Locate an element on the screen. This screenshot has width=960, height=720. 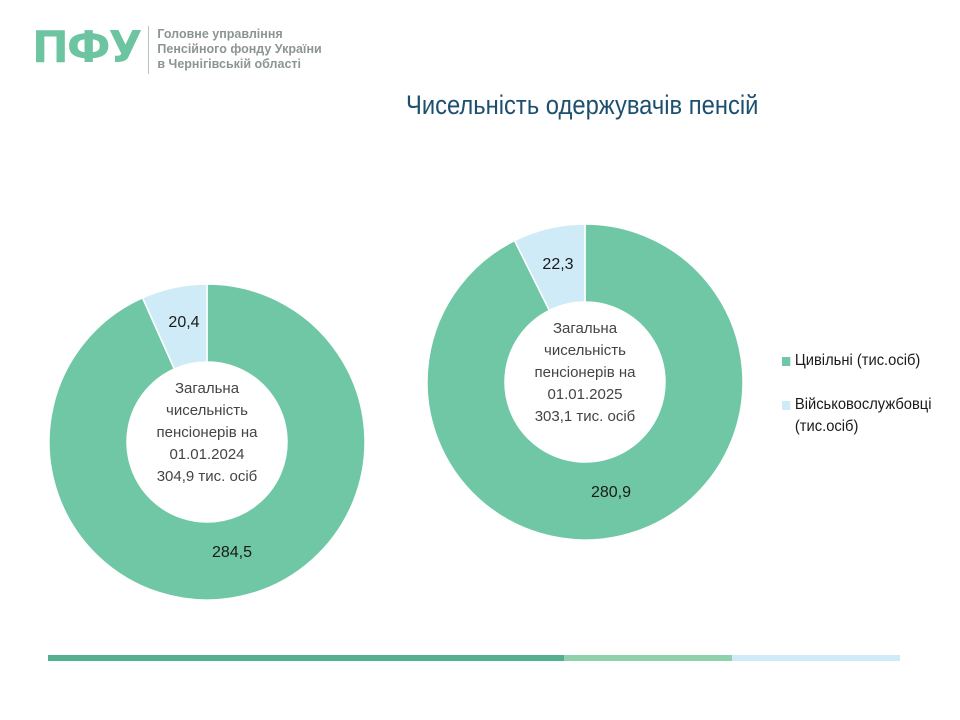
donut-1-slice-civil is located at coordinates (207, 442).